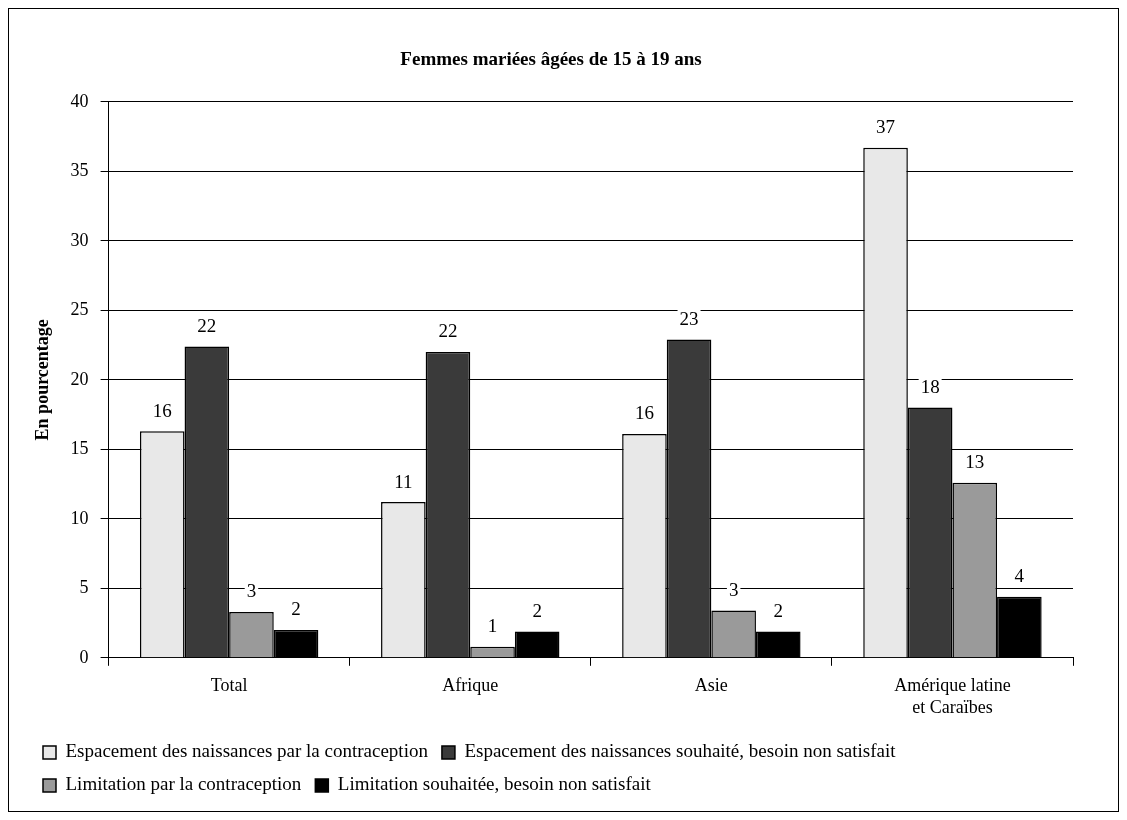  What do you see at coordinates (711, 685) in the screenshot?
I see `x-tick-label: Asie` at bounding box center [711, 685].